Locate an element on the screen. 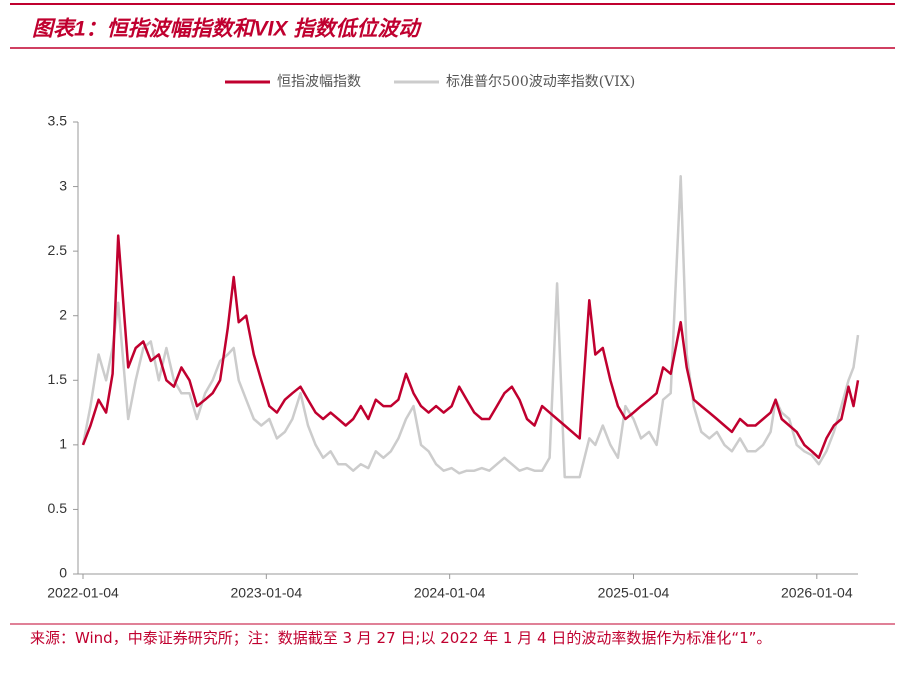 This screenshot has width=905, height=690. y-tick-label: 0.5 is located at coordinates (58, 508).